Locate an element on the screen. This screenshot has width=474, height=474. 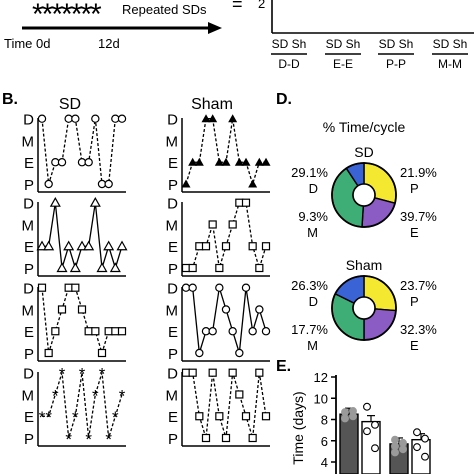
panel-b-letter: B. is located at coordinates (10, 99).